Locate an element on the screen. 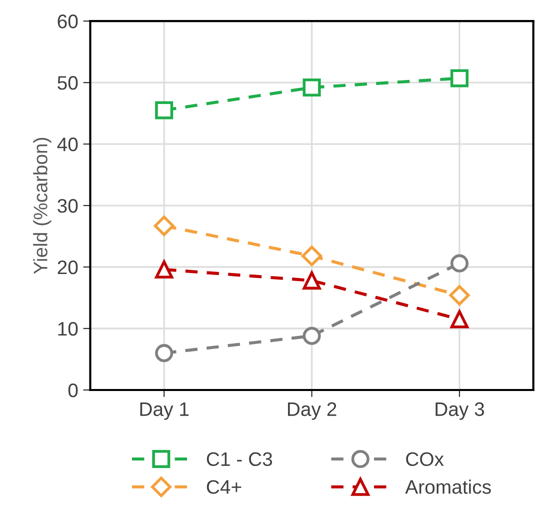 The width and height of the screenshot is (547, 527). y-tick-label: 30 is located at coordinates (68, 206).